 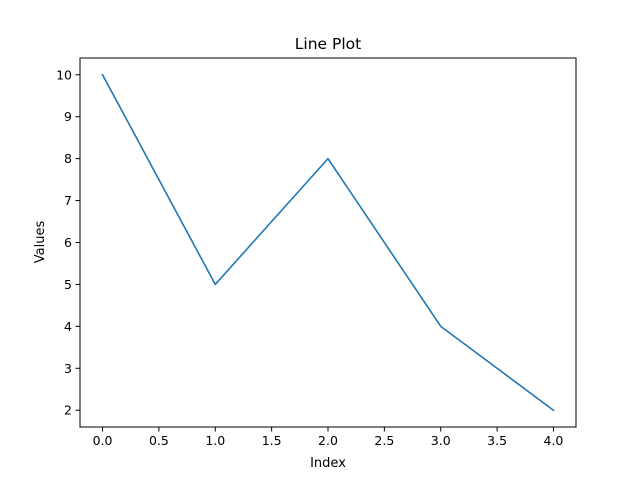 I want to click on x-tick-label: 1.5, so click(x=272, y=440).